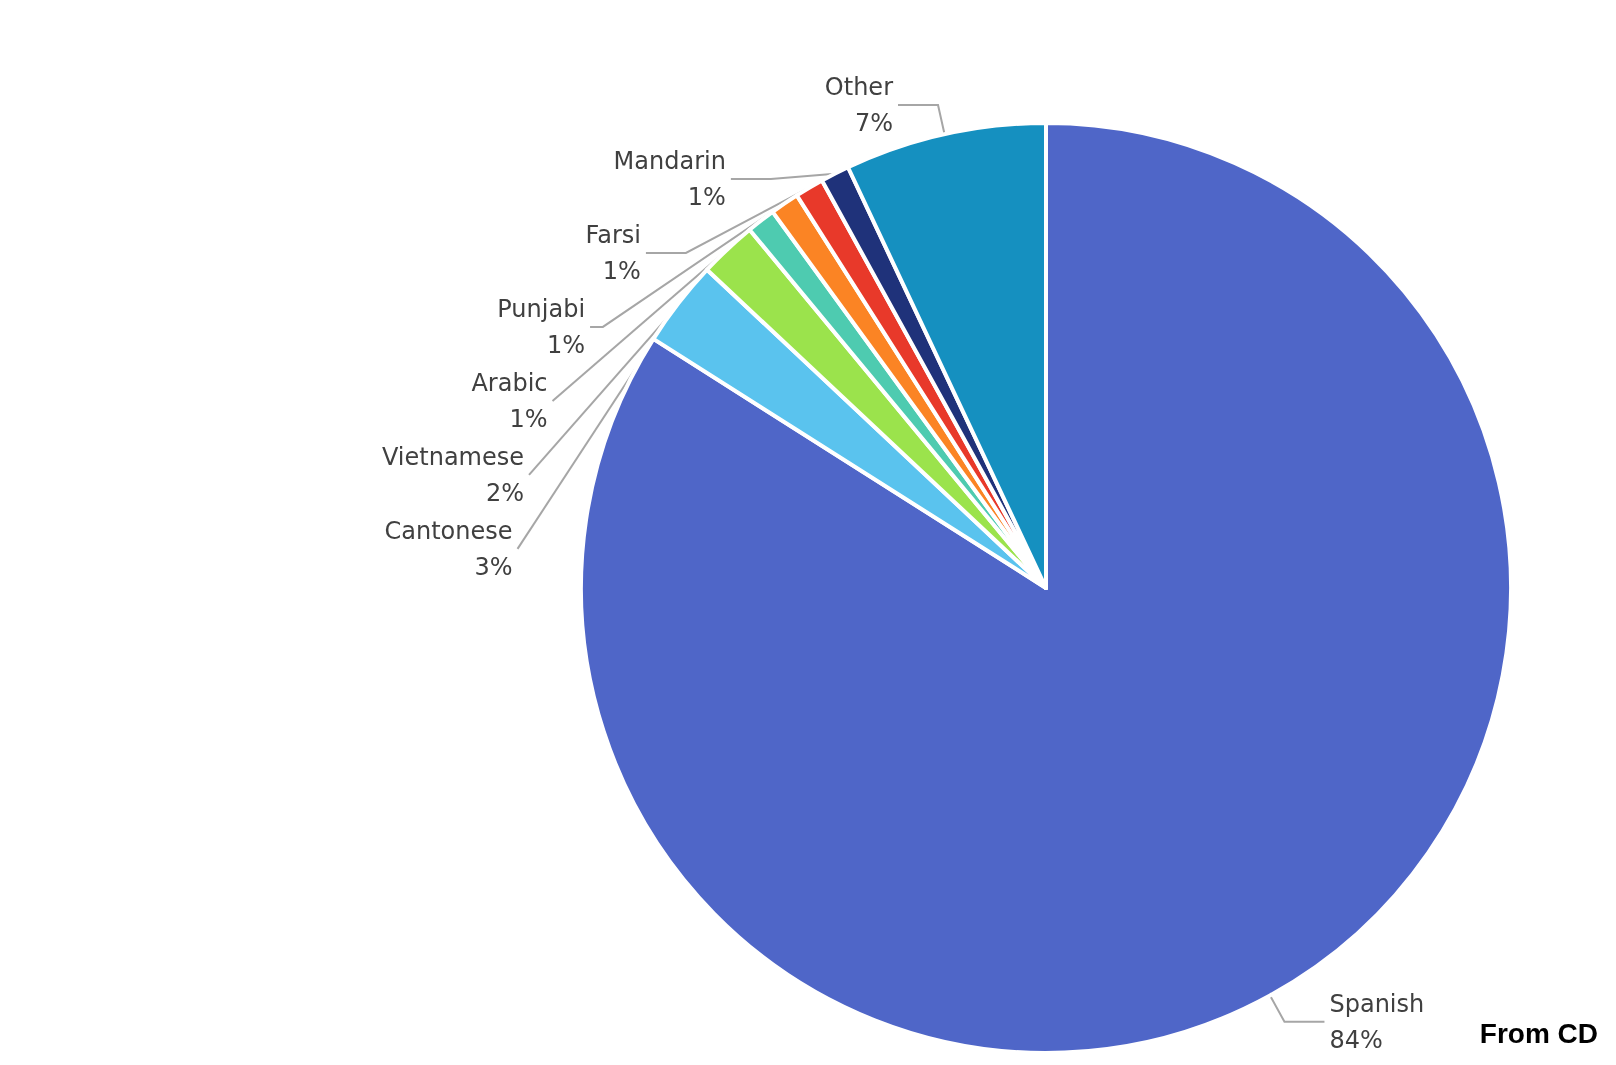 The width and height of the screenshot is (1616, 1065). I want to click on slice-label: Other, so click(859, 86).